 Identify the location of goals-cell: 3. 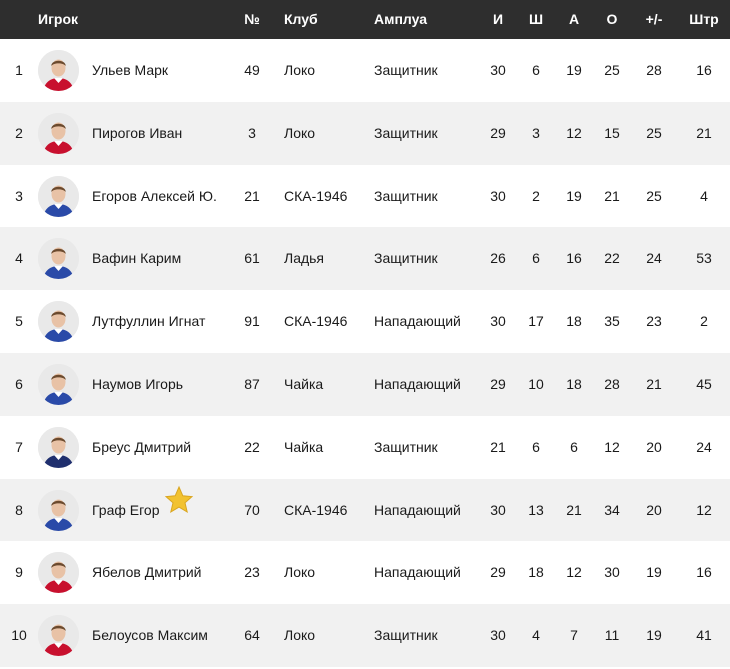
(536, 132).